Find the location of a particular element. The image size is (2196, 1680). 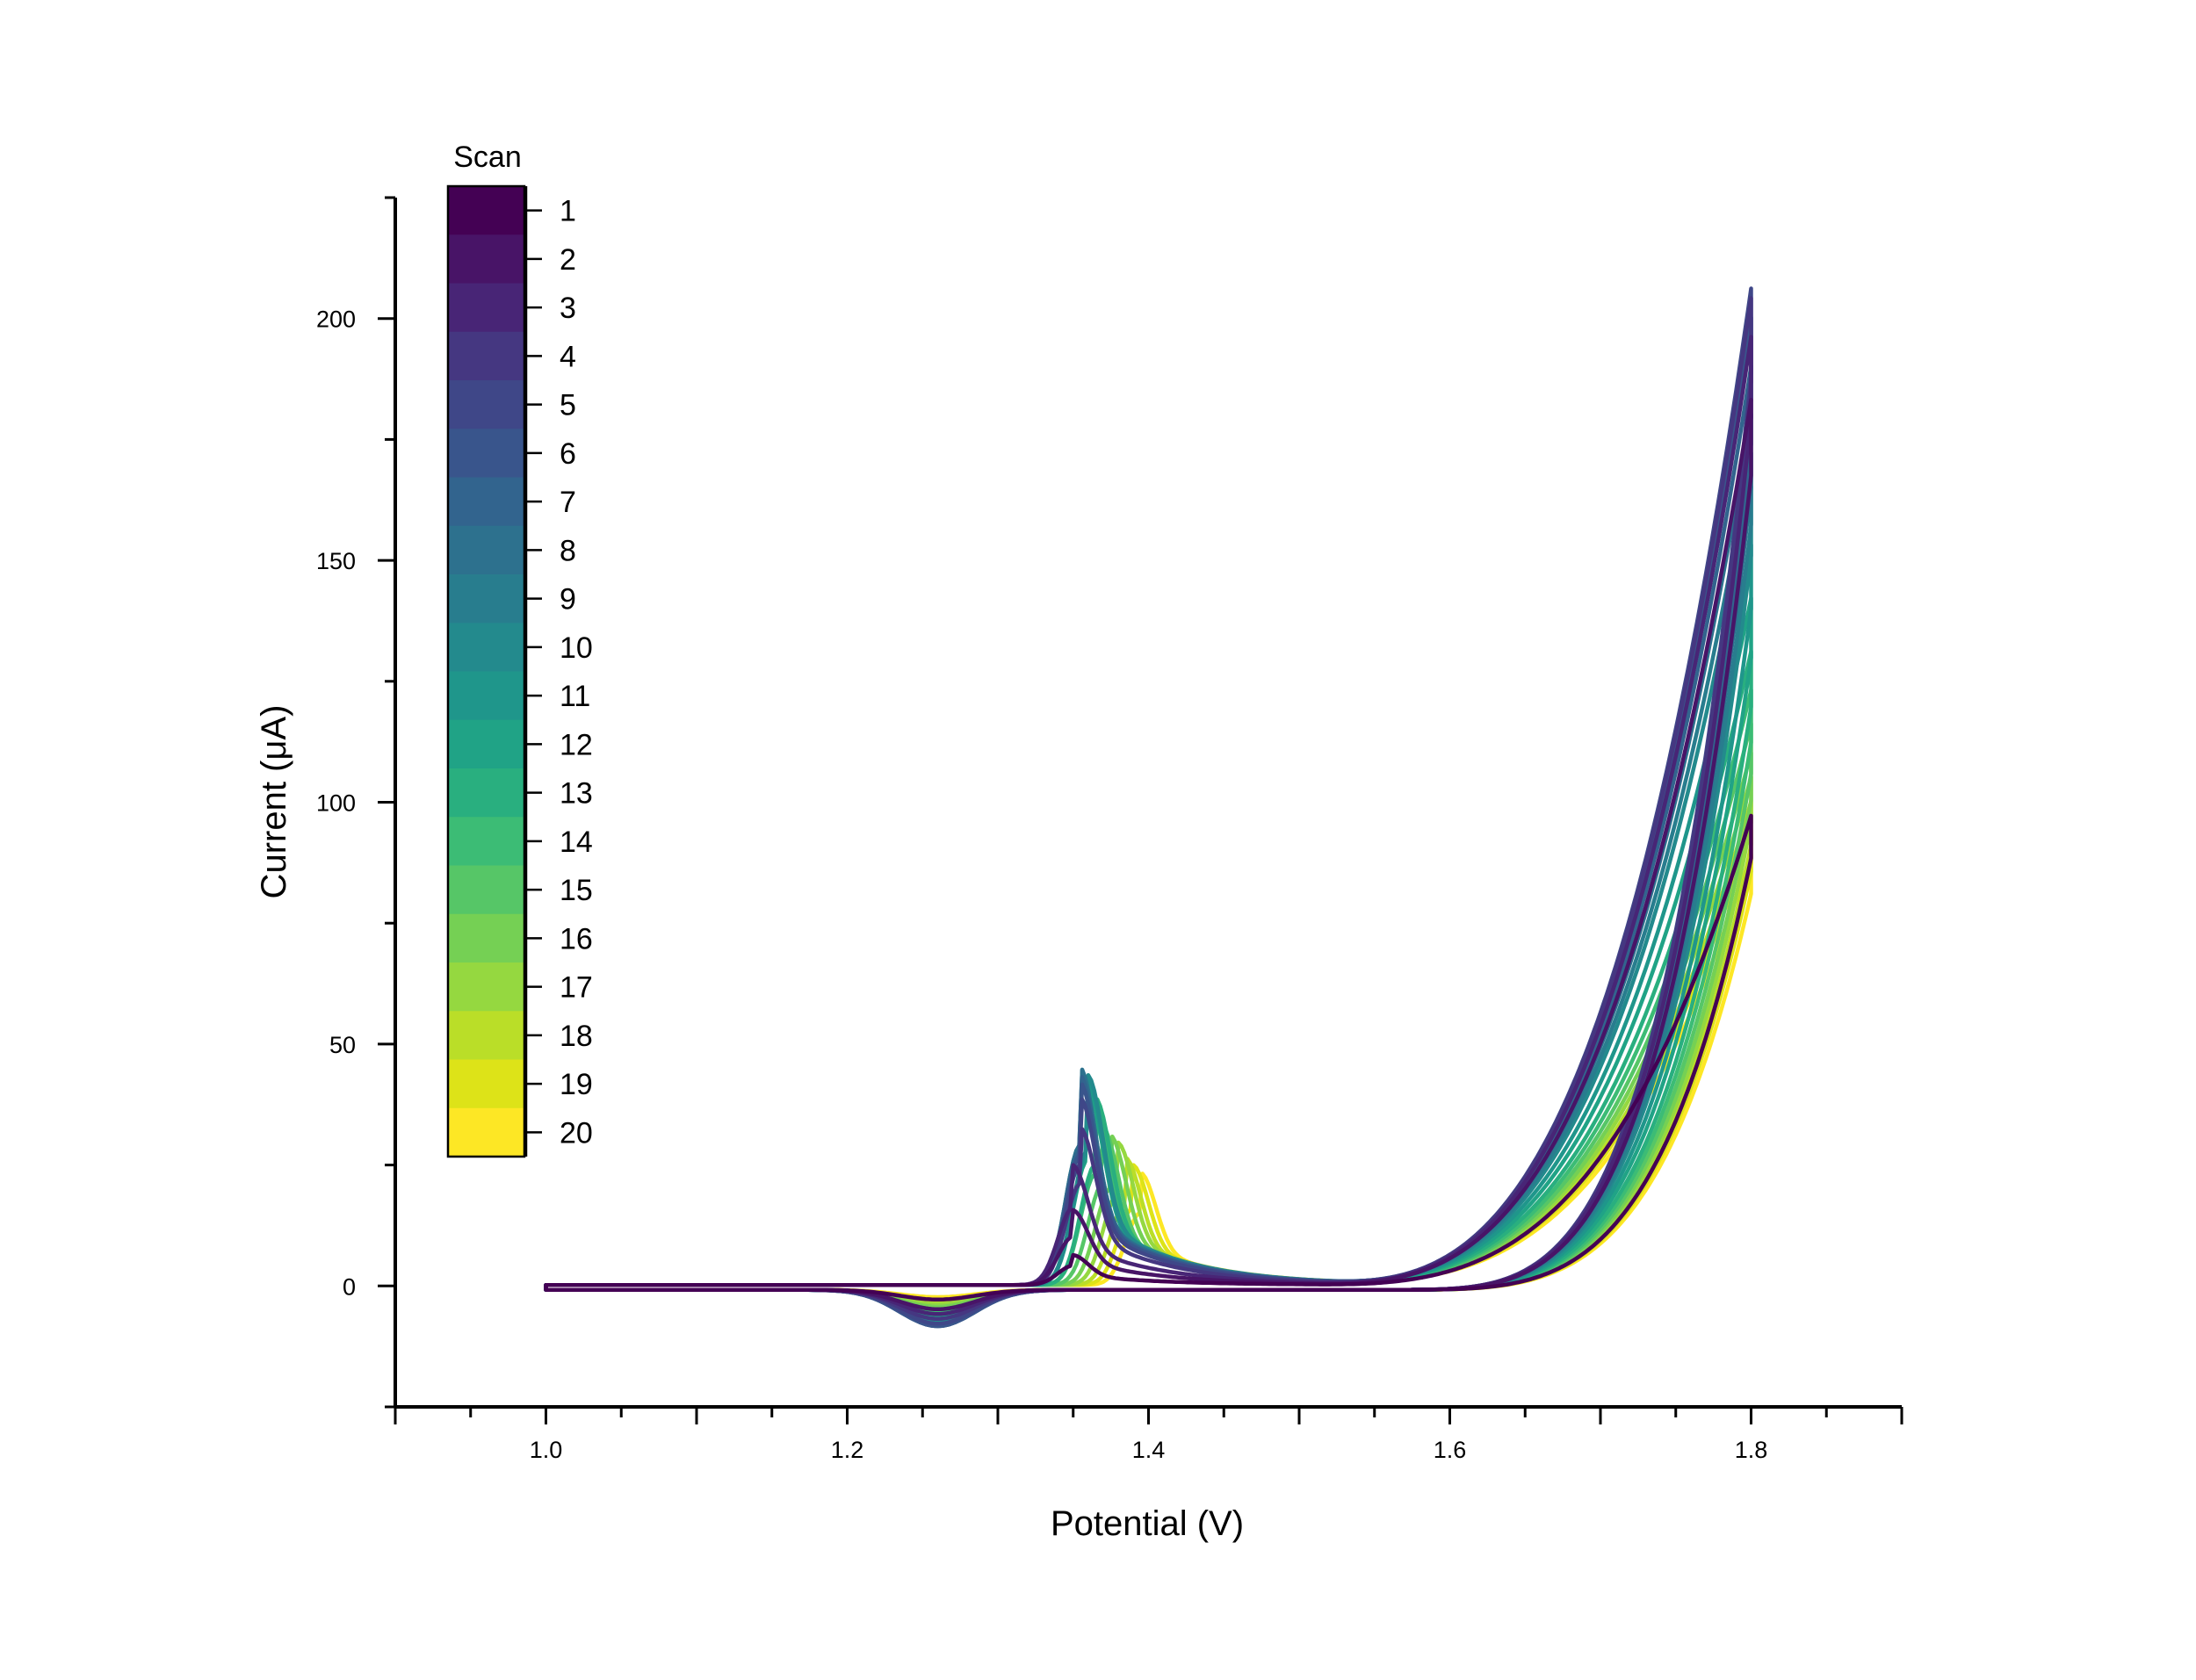

x-tick-label: 1.4 is located at coordinates (1149, 1450).